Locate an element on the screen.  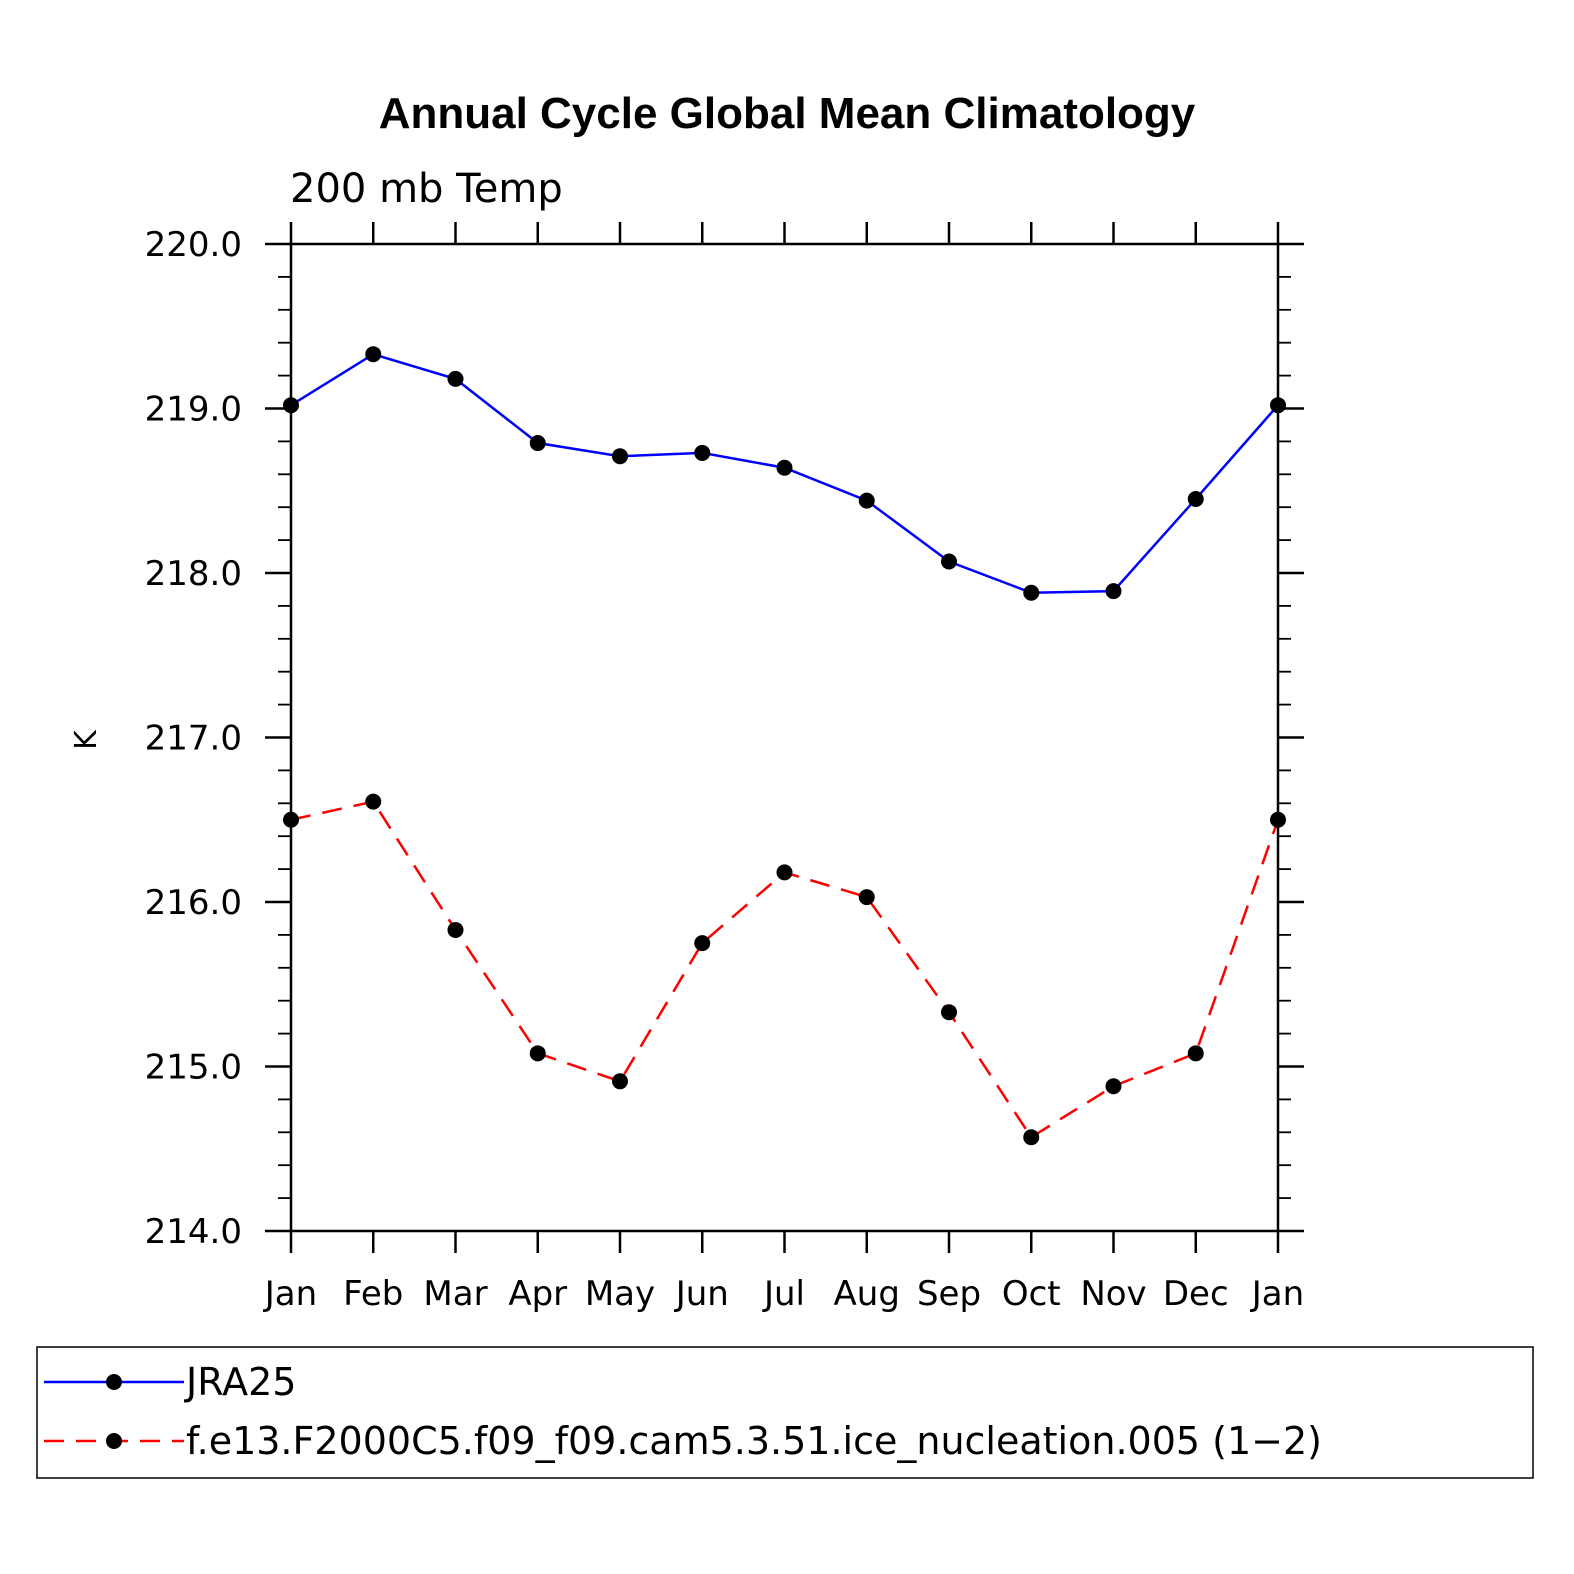
y-tick-label: 214.0 is located at coordinates (193, 1232).